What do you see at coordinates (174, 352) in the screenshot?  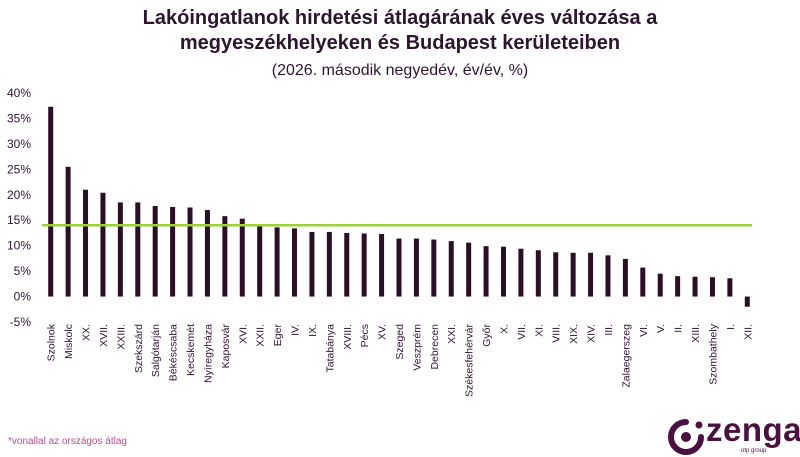 I see `x-tick-label: Békéscsaba` at bounding box center [174, 352].